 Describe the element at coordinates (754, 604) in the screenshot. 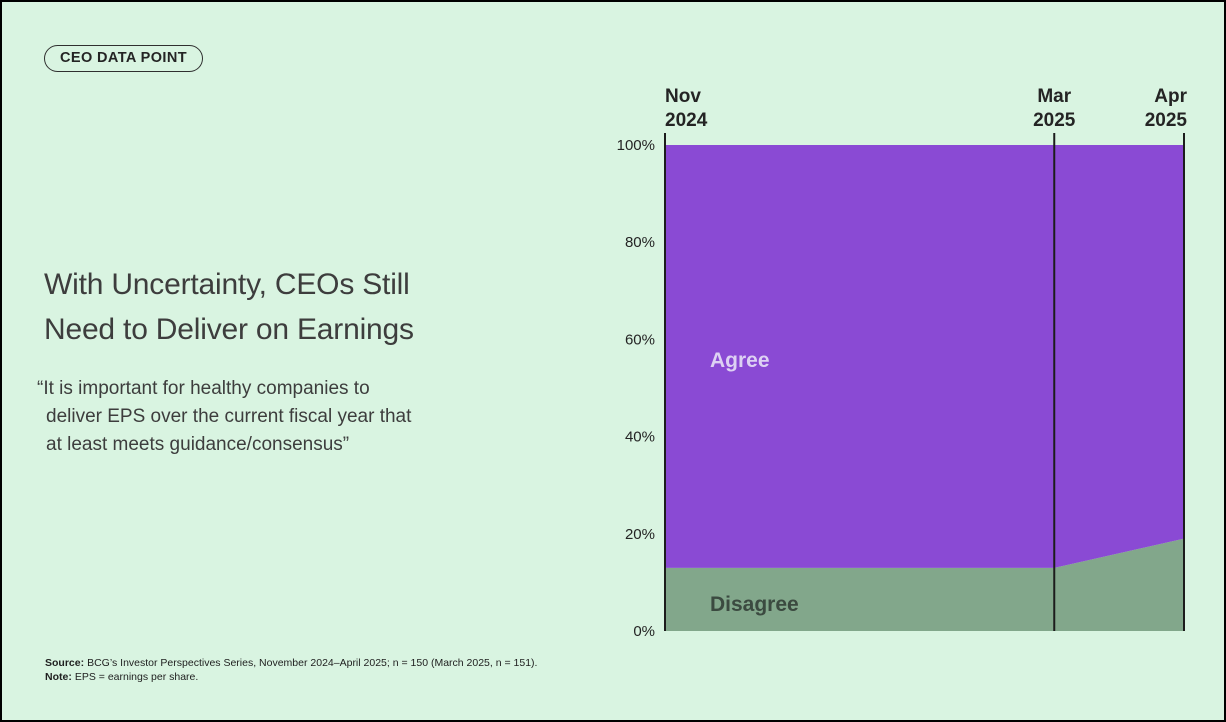

I see `series-label-disagree: Disagree` at that location.